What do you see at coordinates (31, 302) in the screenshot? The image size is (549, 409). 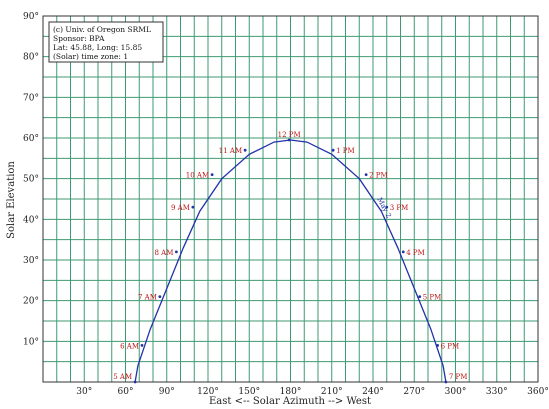 I see `y-tick-label: 20°` at bounding box center [31, 302].